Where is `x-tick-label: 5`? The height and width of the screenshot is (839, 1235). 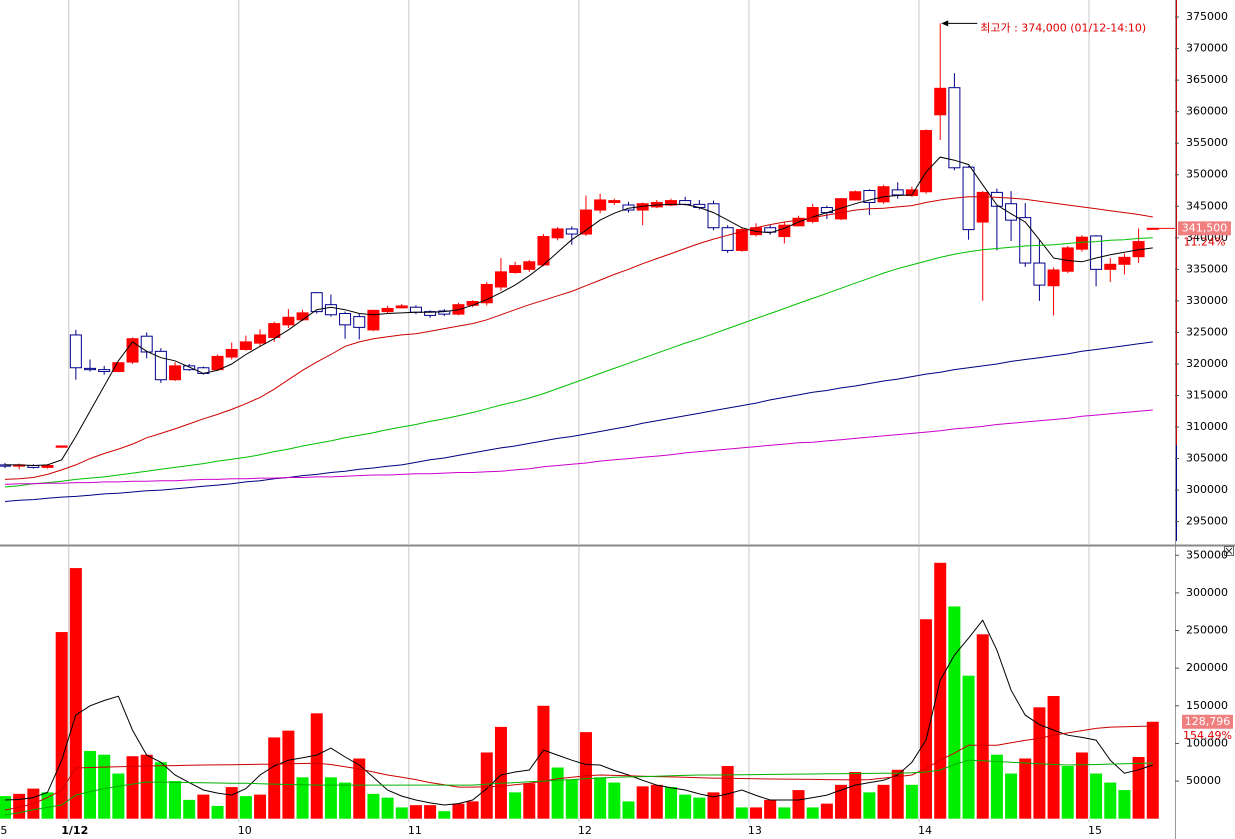
x-tick-label: 5 is located at coordinates (3, 830).